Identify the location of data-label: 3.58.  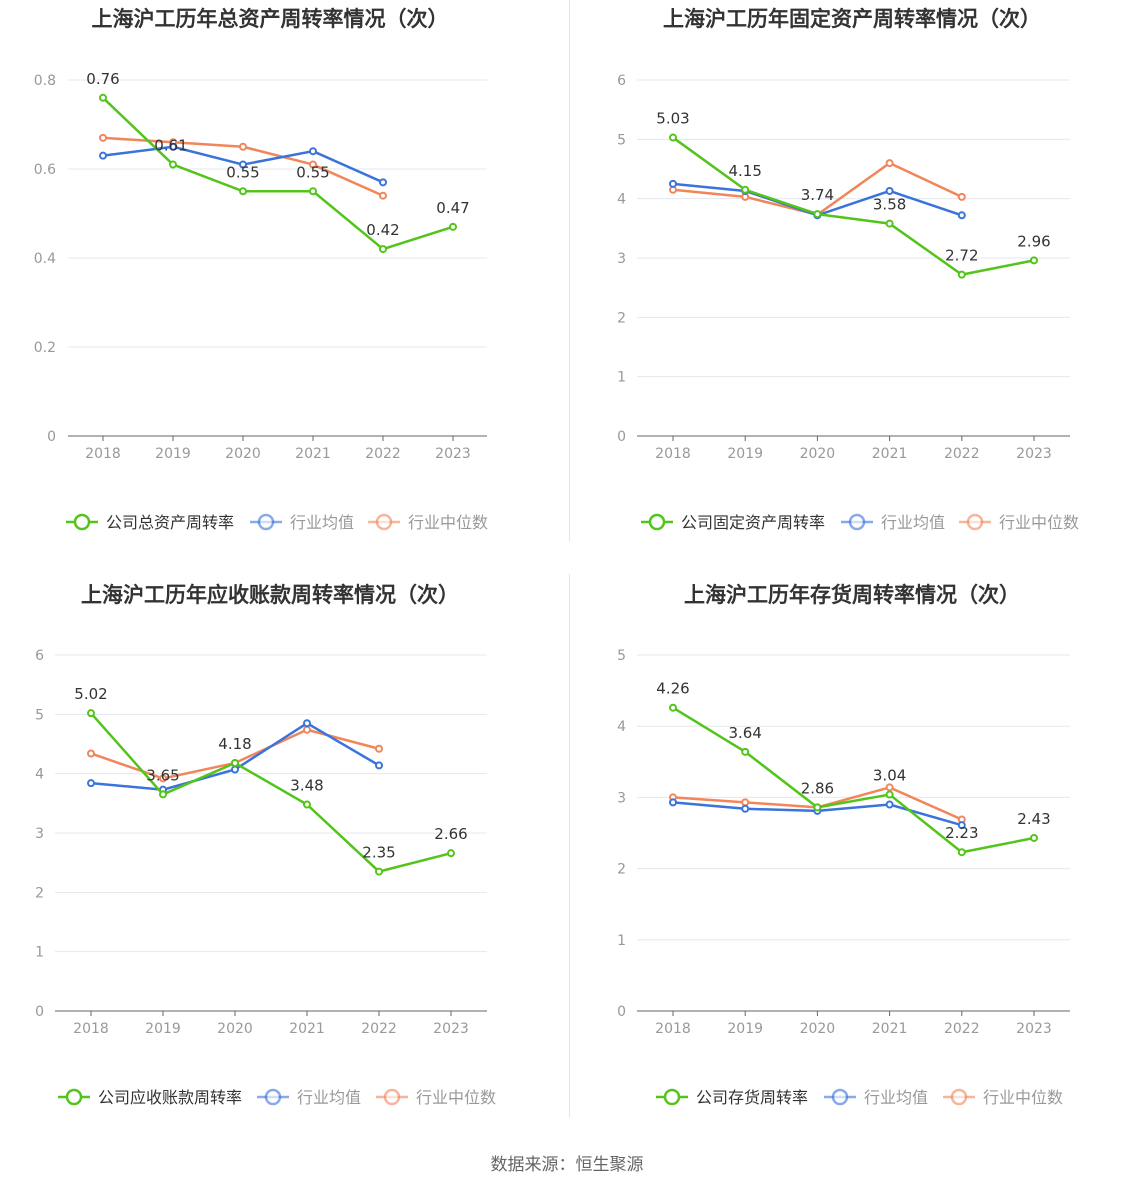
(889, 205).